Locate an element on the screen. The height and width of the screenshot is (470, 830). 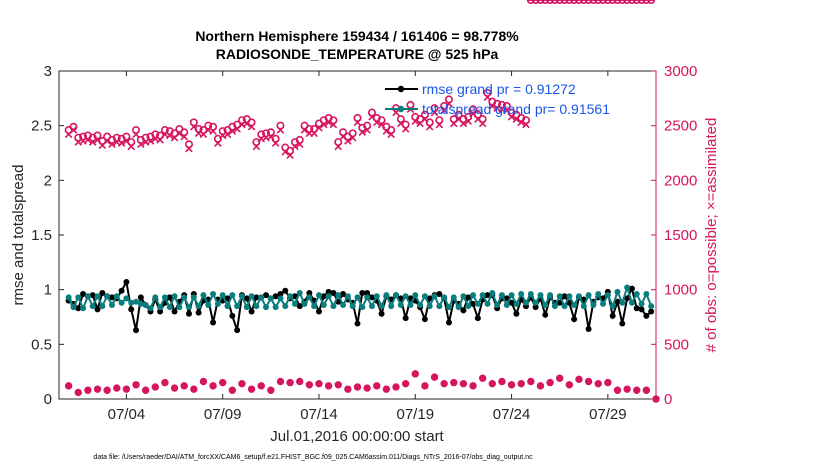
legend-spread-label: totalspread grand pr= 0.91561 is located at coordinates (516, 109).